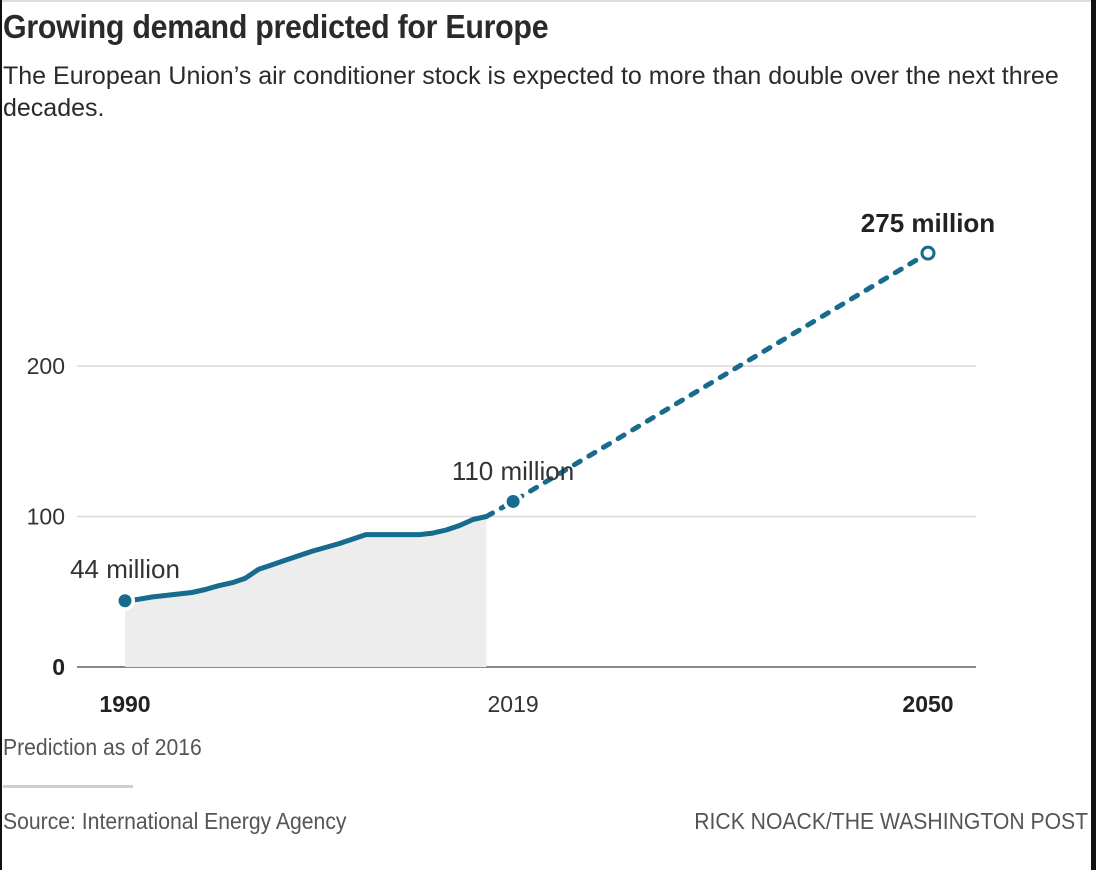  I want to click on historical-line, so click(305, 559).